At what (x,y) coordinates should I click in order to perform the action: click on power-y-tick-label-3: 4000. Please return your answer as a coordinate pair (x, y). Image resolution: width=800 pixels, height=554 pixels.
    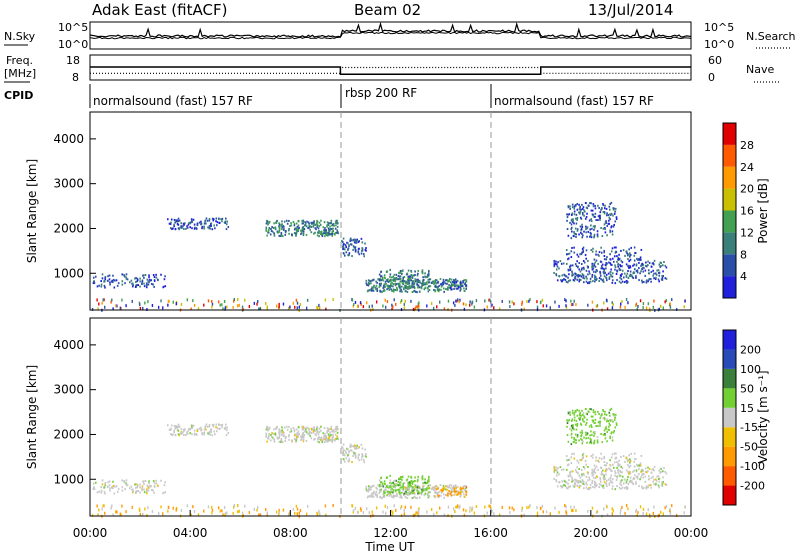
    Looking at the image, I should click on (68, 139).